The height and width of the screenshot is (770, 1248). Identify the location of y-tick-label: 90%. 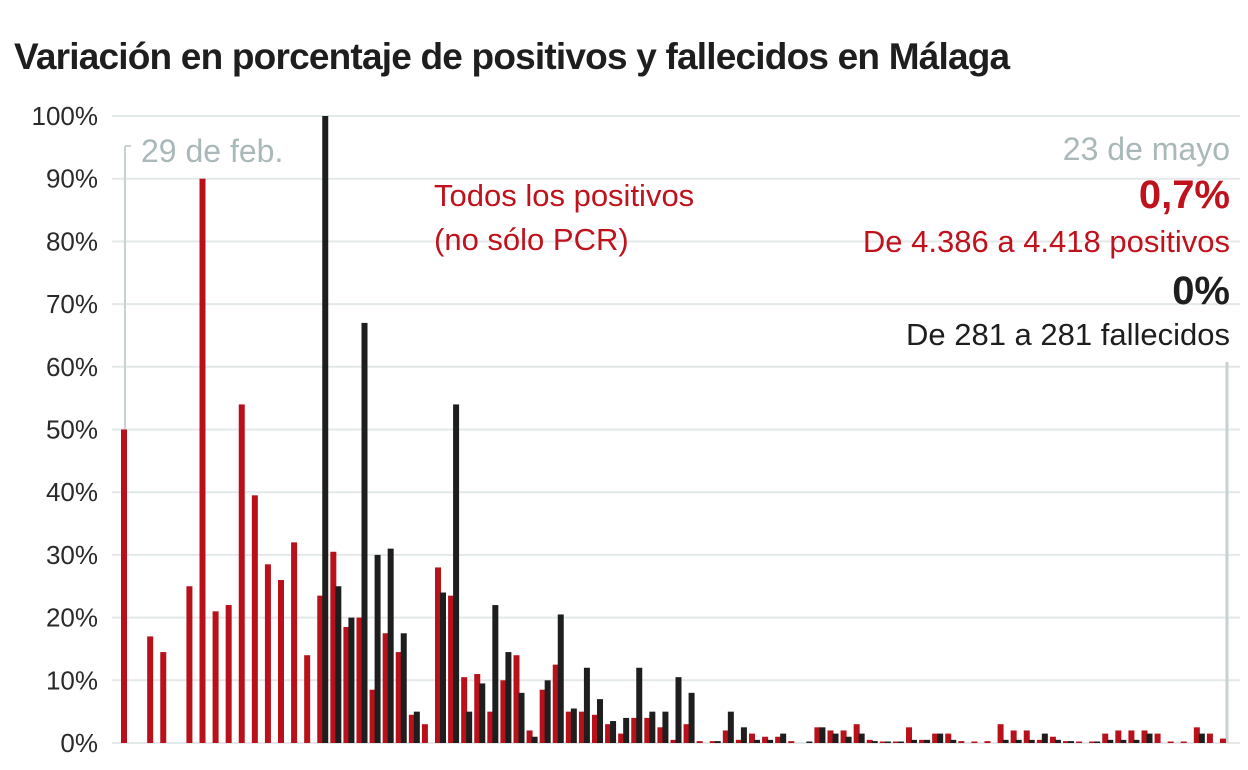
(72, 179).